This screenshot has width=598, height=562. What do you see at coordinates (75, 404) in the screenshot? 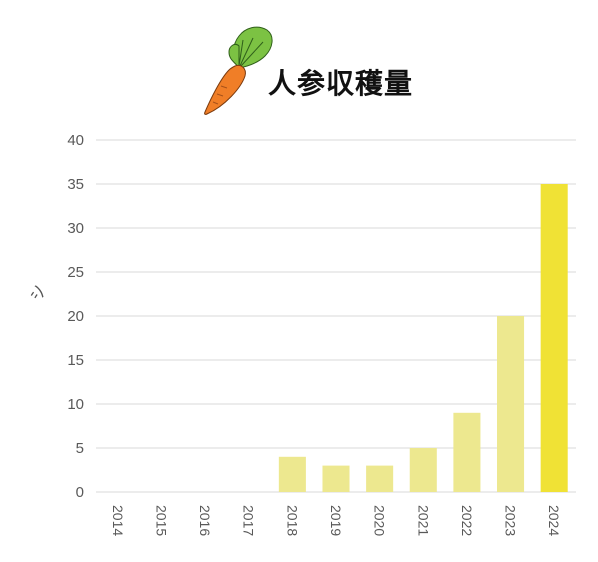
I see `y-tick-label: 10` at bounding box center [75, 404].